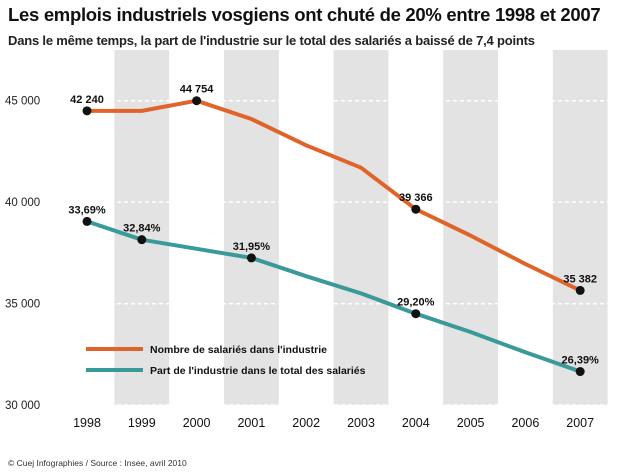  I want to click on data-label-share: 31,95%, so click(252, 247).